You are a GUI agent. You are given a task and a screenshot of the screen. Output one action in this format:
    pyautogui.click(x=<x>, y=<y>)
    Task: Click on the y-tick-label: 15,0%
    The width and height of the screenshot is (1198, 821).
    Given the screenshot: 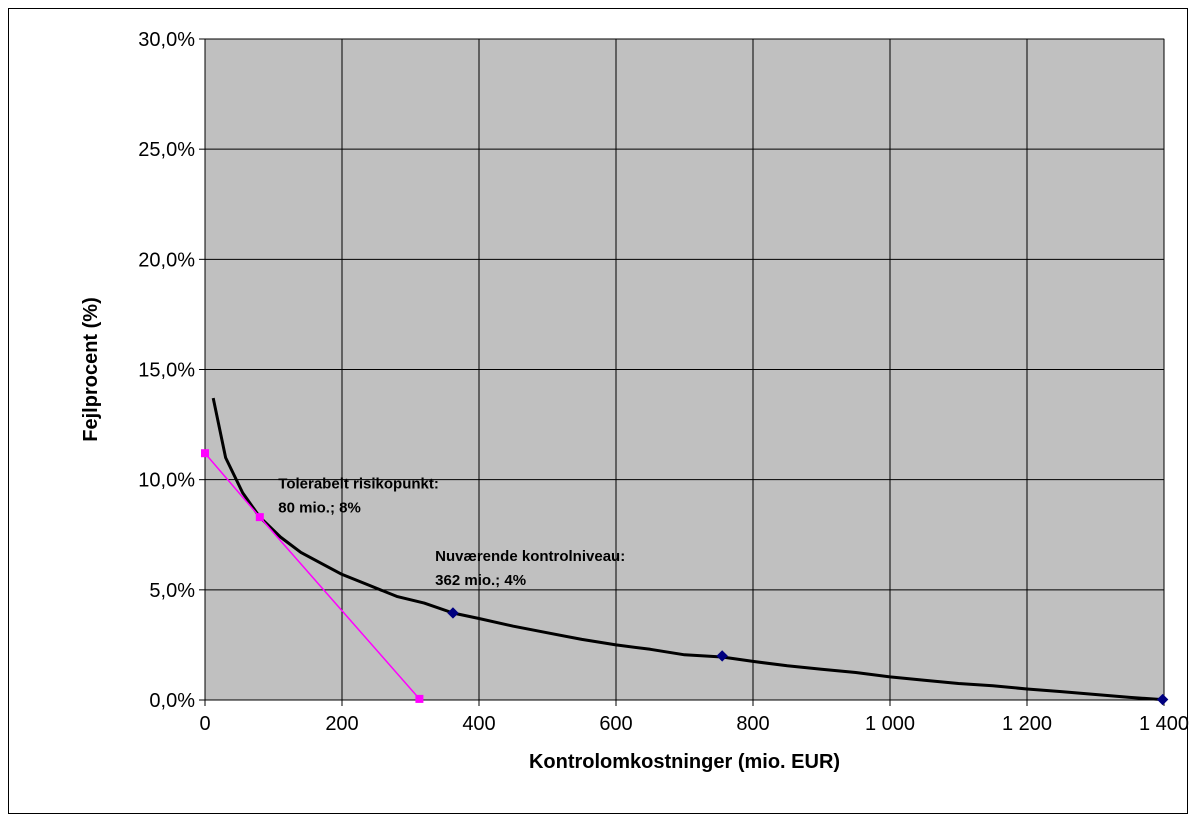 What is the action you would take?
    pyautogui.click(x=166, y=371)
    